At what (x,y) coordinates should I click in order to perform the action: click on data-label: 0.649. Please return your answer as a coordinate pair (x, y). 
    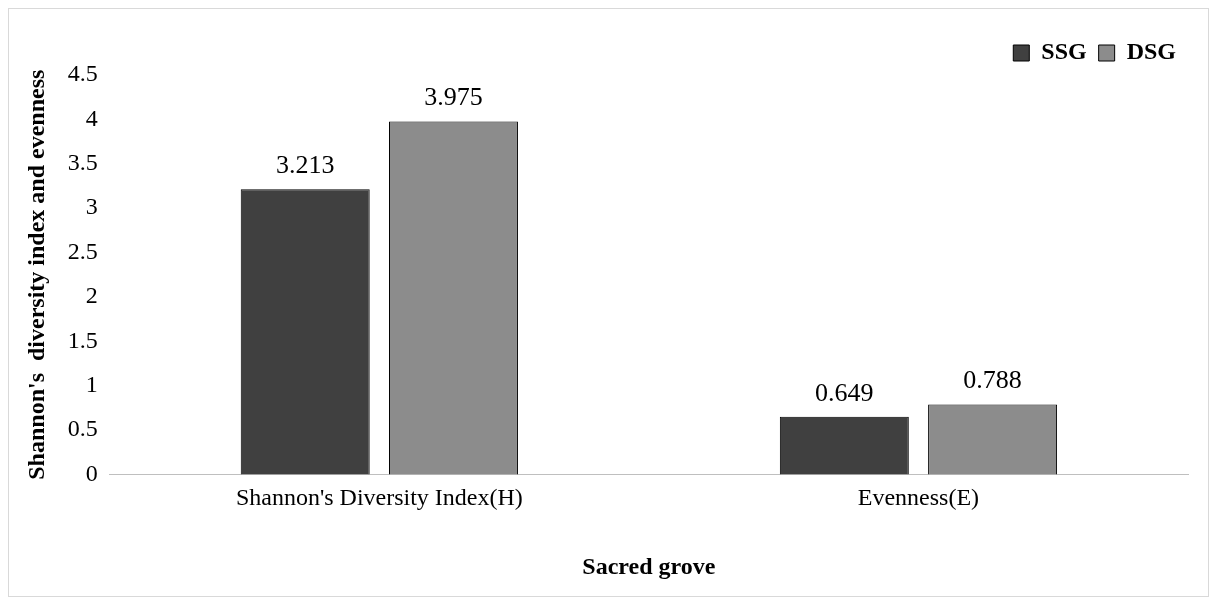
    Looking at the image, I should click on (844, 392).